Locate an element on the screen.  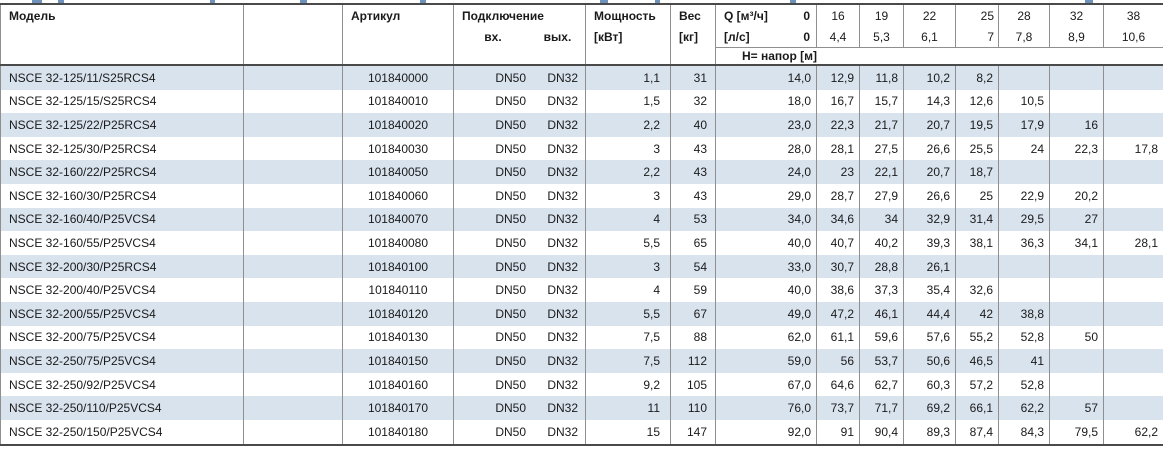
col-header-connection: Подключение вх. вых. is located at coordinates (519, 35).